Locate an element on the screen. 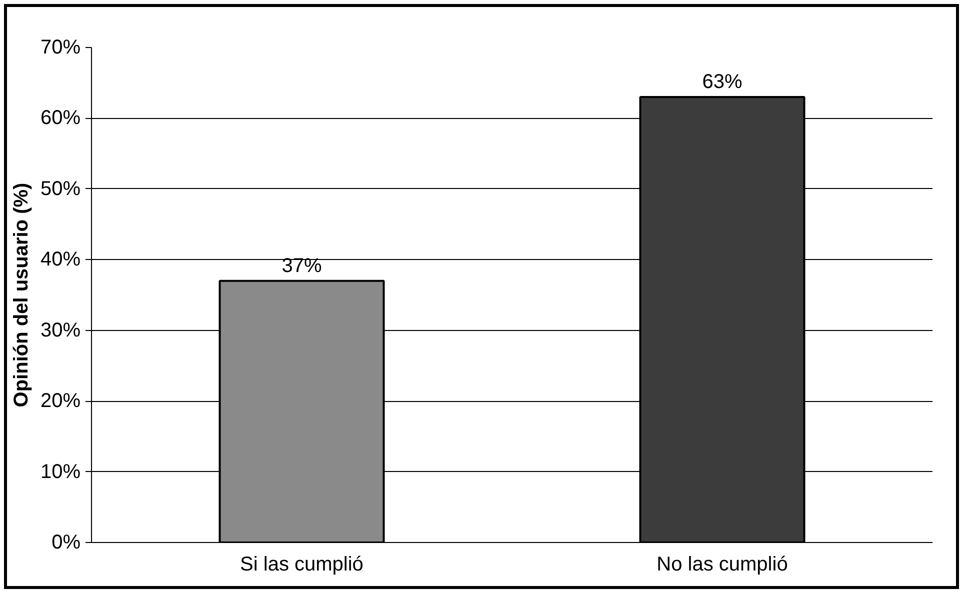 This screenshot has width=969, height=605. y-tick-label: 60% is located at coordinates (60, 118).